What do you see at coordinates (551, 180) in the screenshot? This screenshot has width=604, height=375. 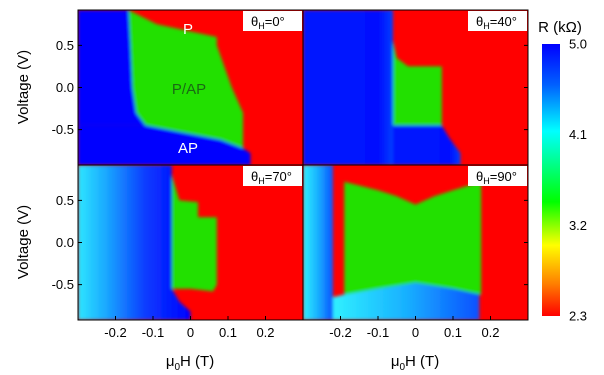 I see `colorbar` at bounding box center [551, 180].